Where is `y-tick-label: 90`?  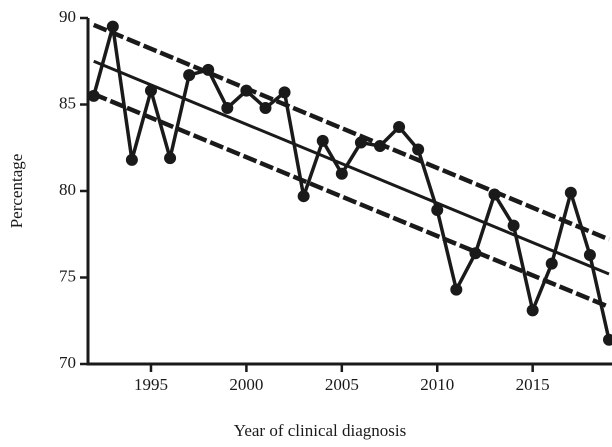 y-tick-label: 90 is located at coordinates (67, 16).